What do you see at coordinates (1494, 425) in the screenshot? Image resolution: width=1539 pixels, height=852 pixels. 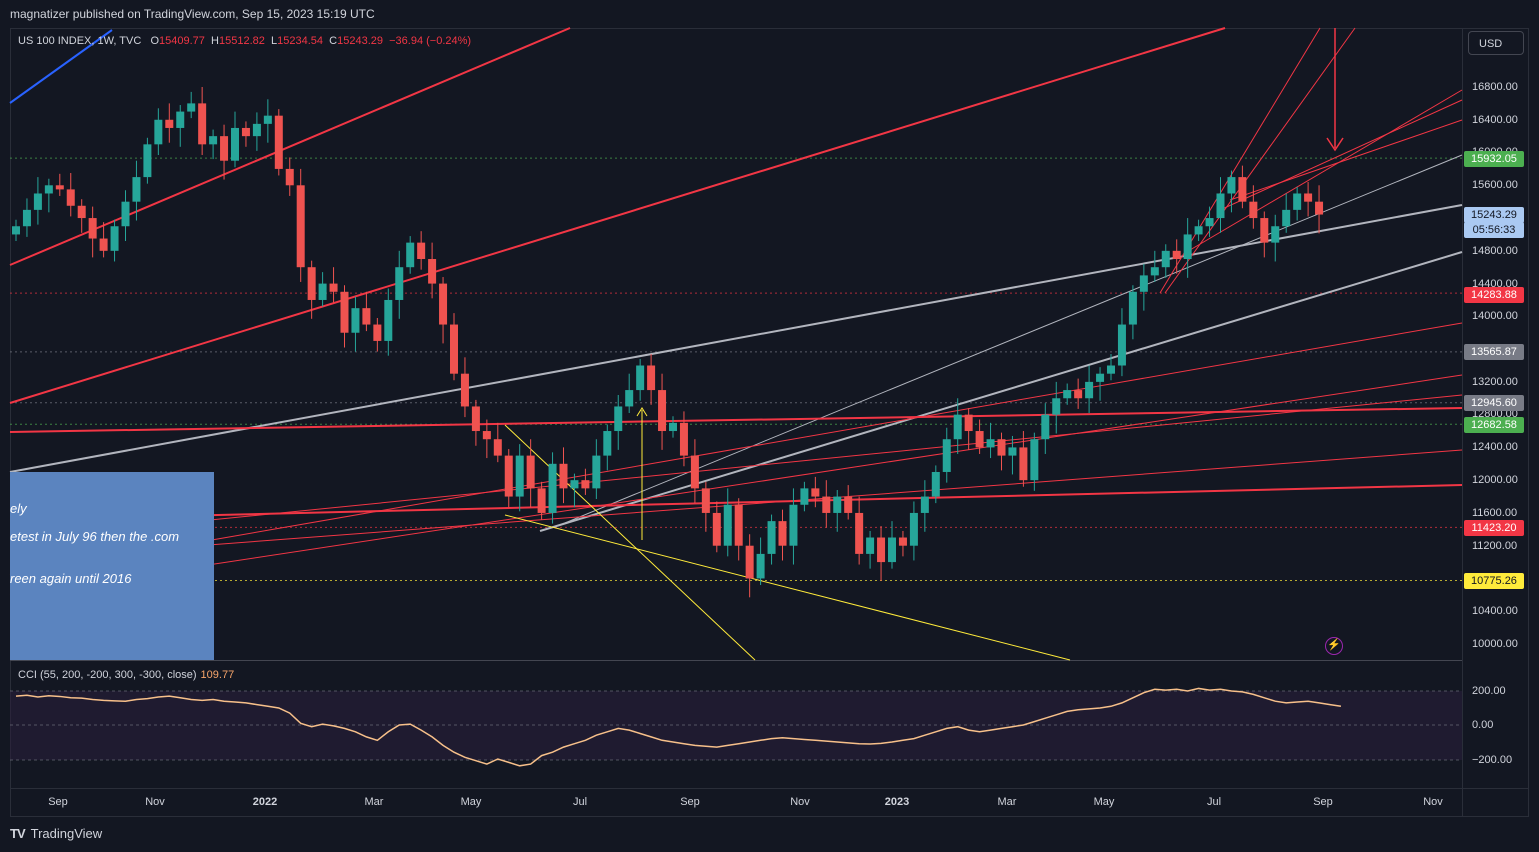 I see `price-badge: 12682.58` at bounding box center [1494, 425].